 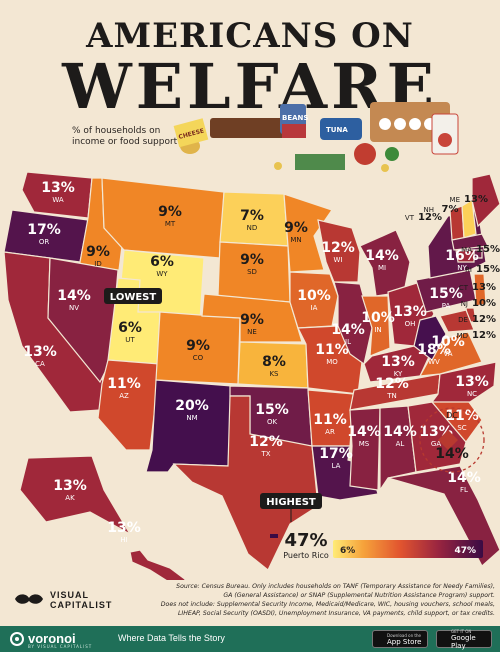 I want to click on state-code-mi: MI, so click(x=382, y=268).